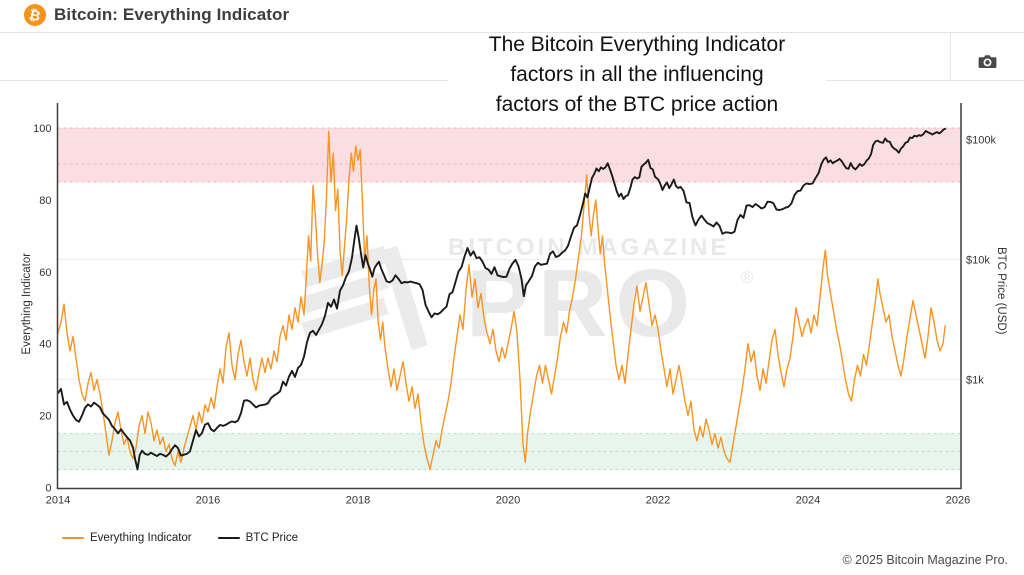  Describe the element at coordinates (978, 261) in the screenshot. I see `svg-text: $10k` at that location.